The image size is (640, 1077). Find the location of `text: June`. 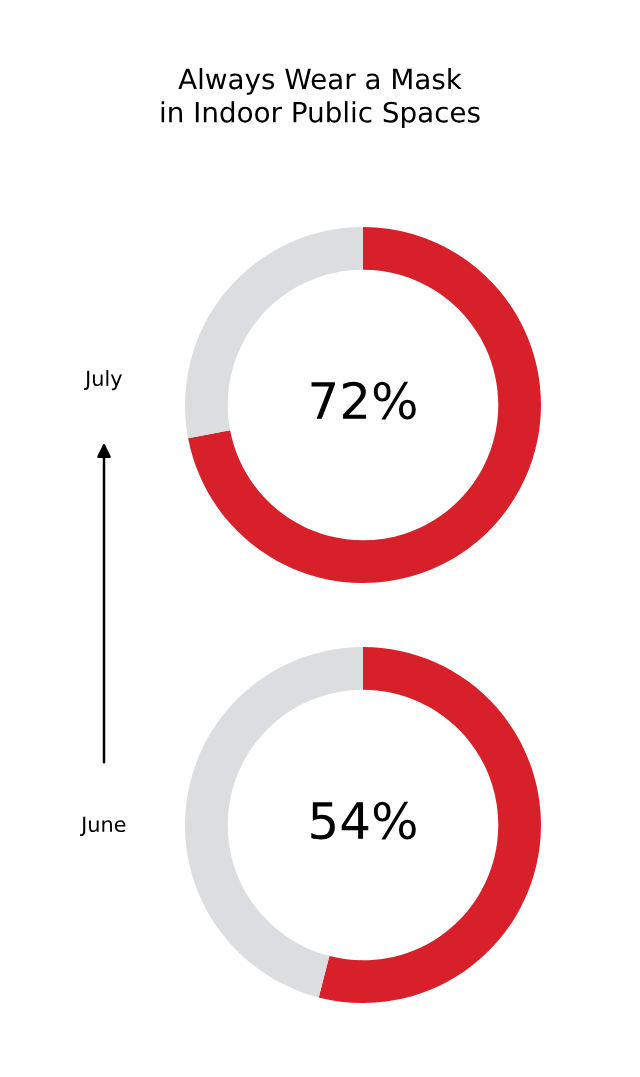

text: June is located at coordinates (103, 826).